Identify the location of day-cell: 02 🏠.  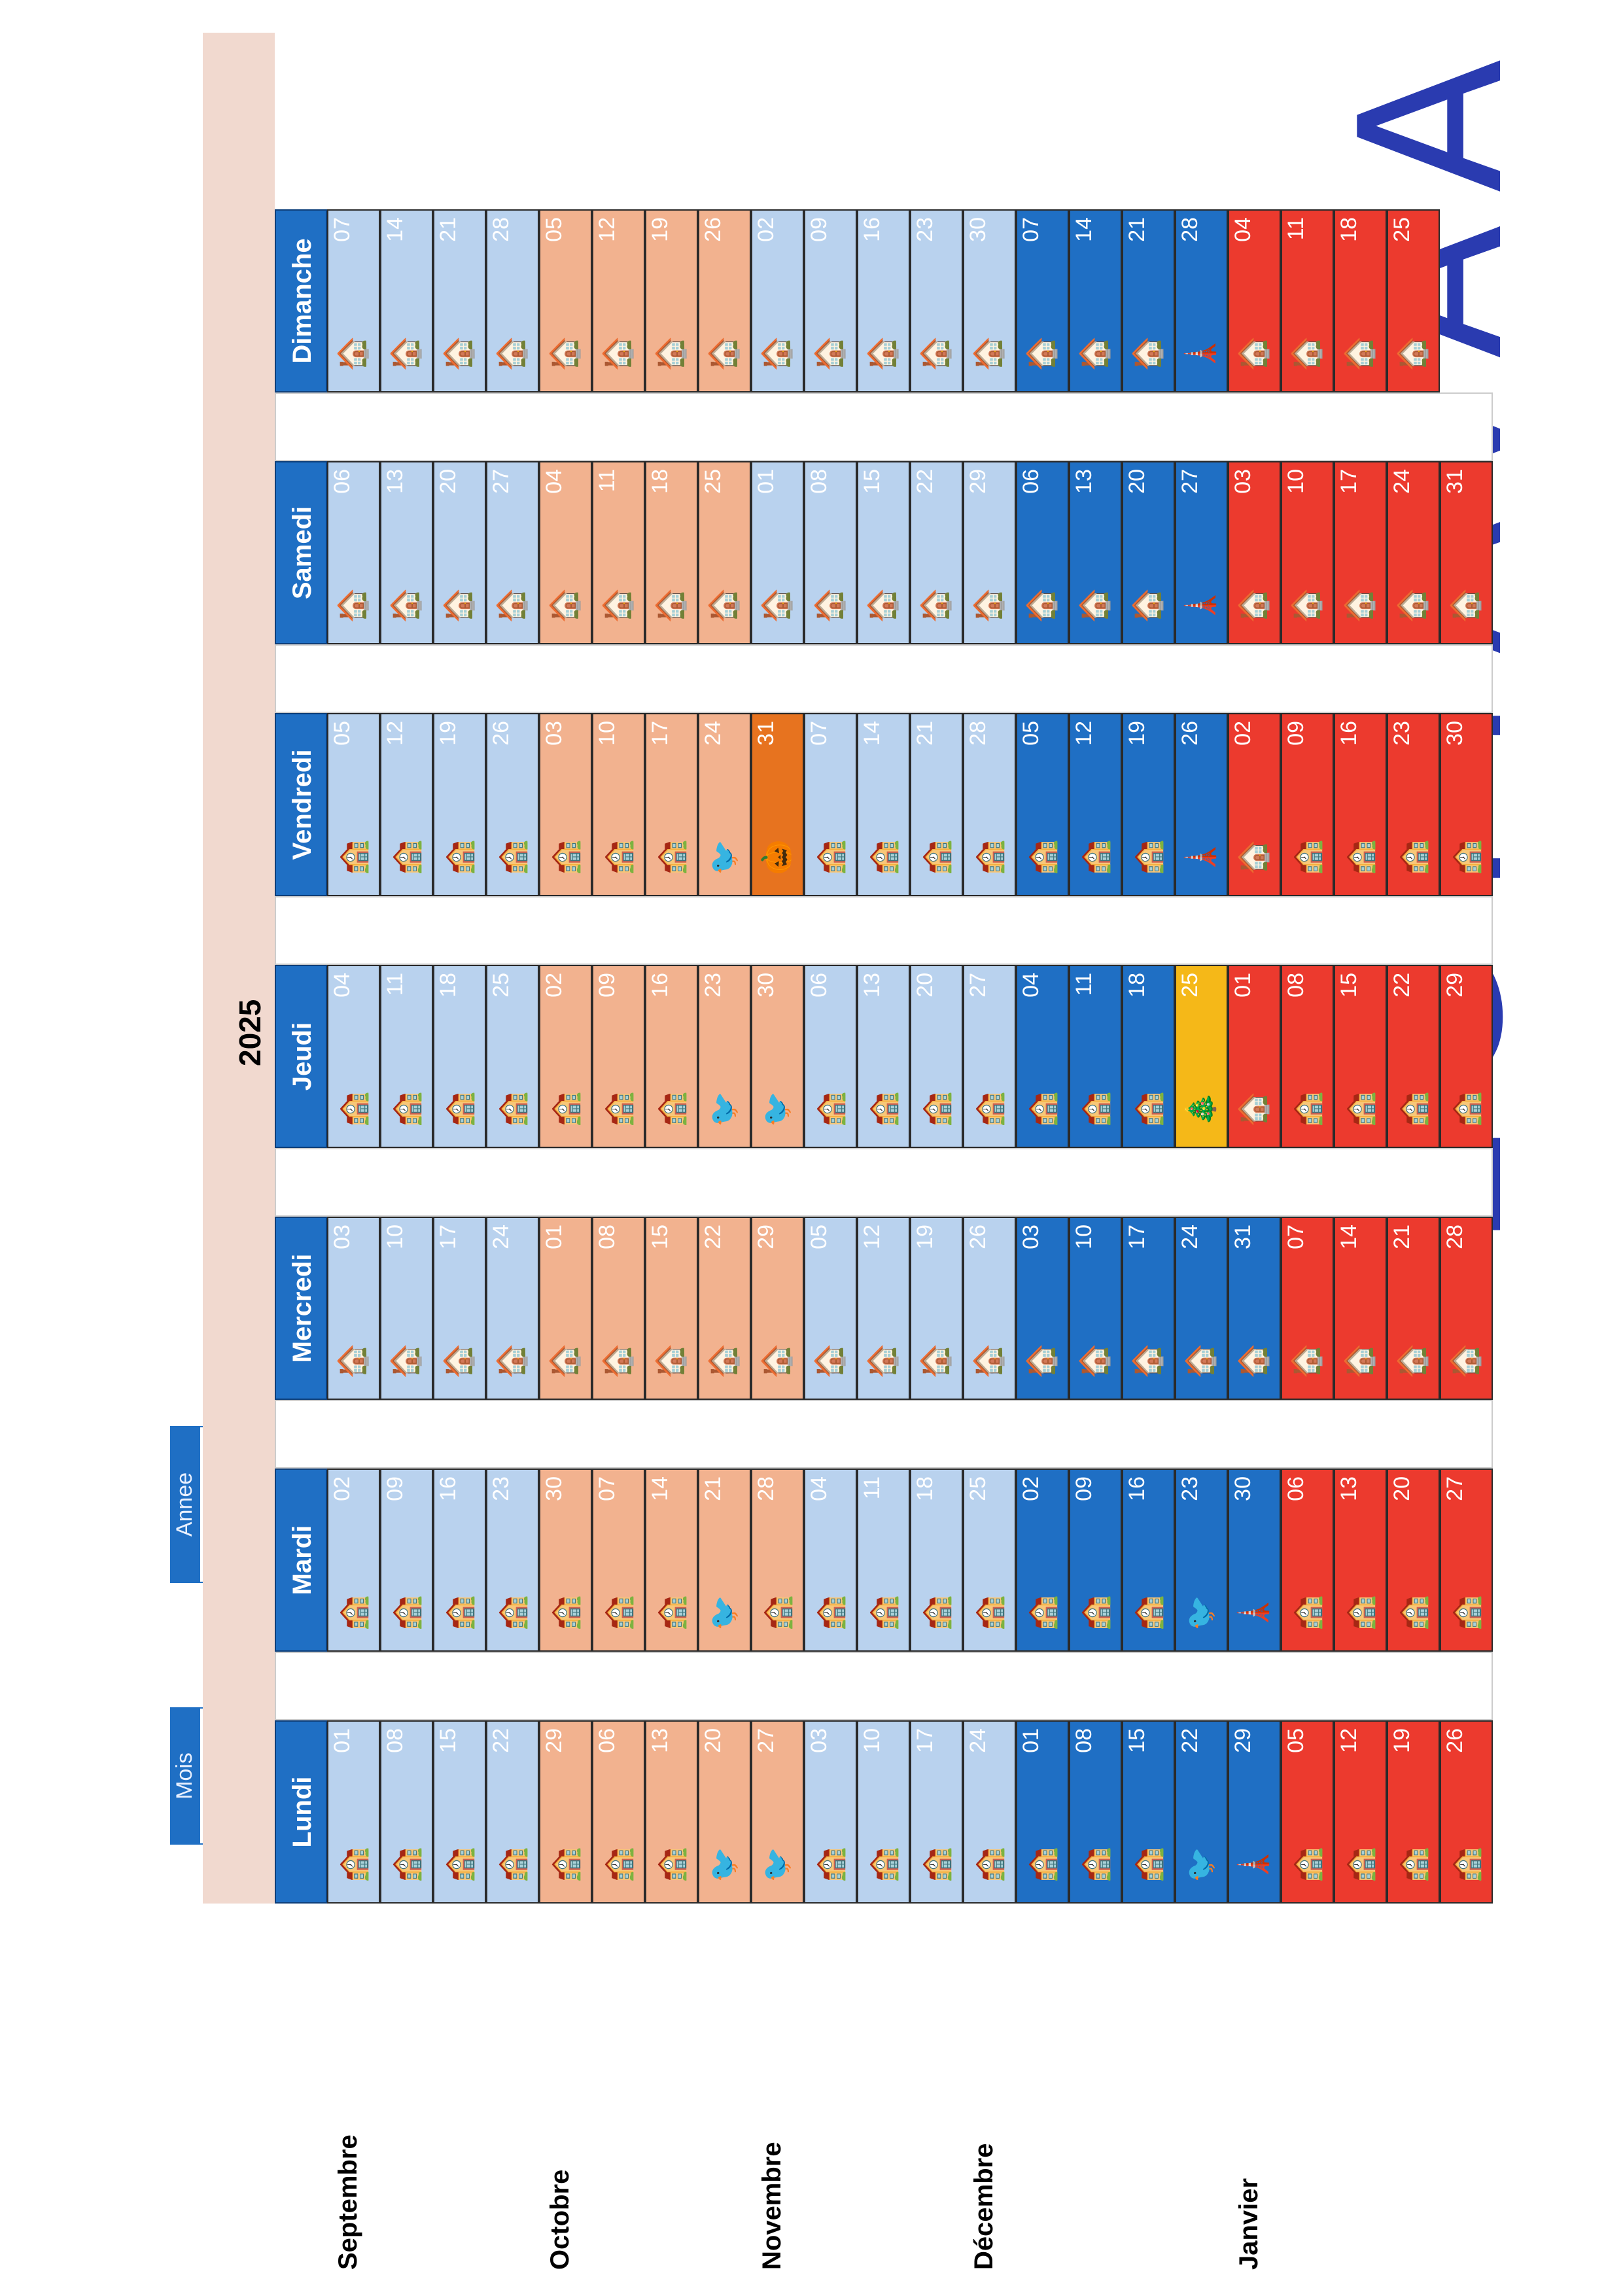
(777, 300).